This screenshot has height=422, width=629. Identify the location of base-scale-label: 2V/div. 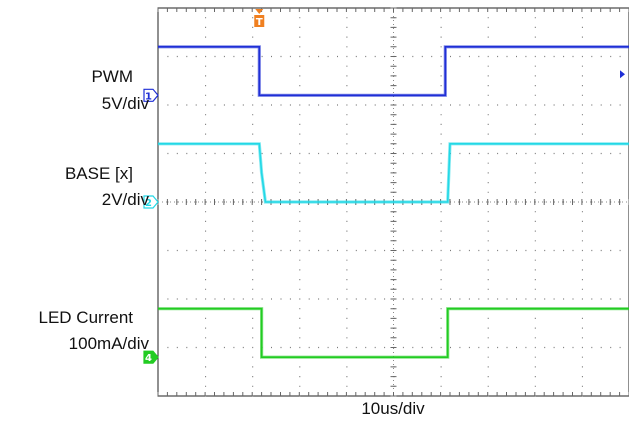
(125, 199).